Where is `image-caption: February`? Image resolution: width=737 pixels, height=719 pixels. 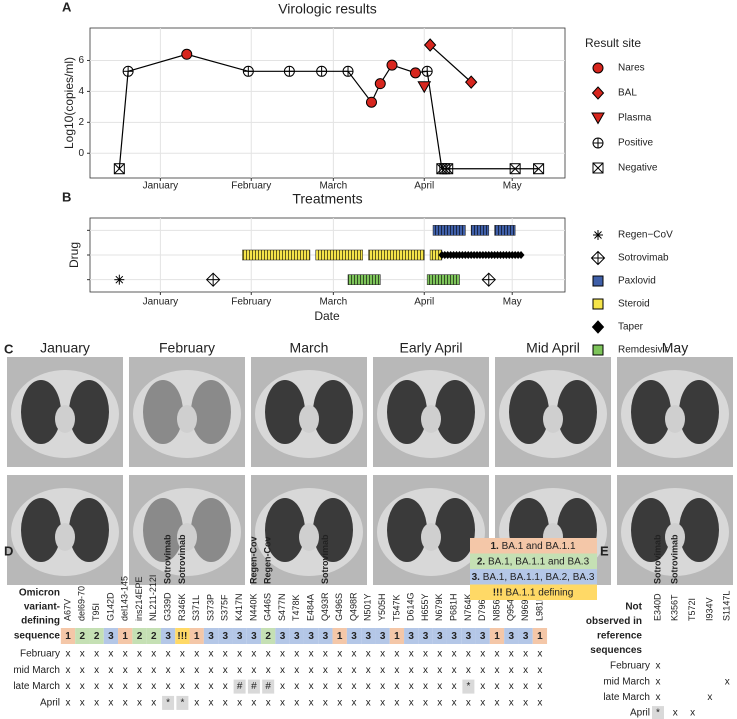 image-caption: February is located at coordinates (187, 348).